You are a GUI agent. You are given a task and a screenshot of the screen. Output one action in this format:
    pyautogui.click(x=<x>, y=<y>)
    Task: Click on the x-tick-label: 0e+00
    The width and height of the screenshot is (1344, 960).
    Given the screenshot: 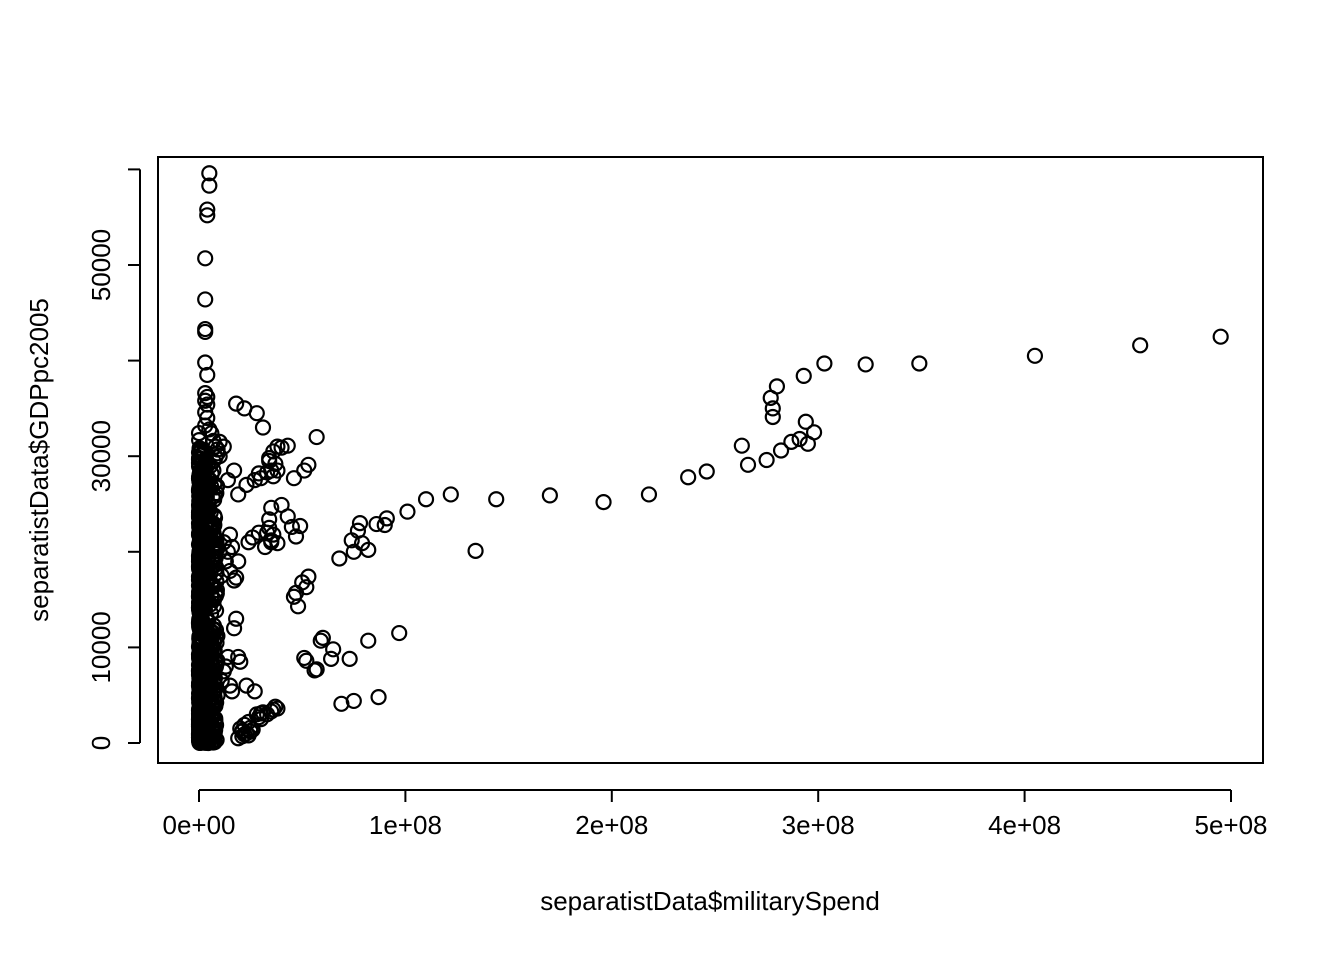 What is the action you would take?
    pyautogui.click(x=198, y=825)
    